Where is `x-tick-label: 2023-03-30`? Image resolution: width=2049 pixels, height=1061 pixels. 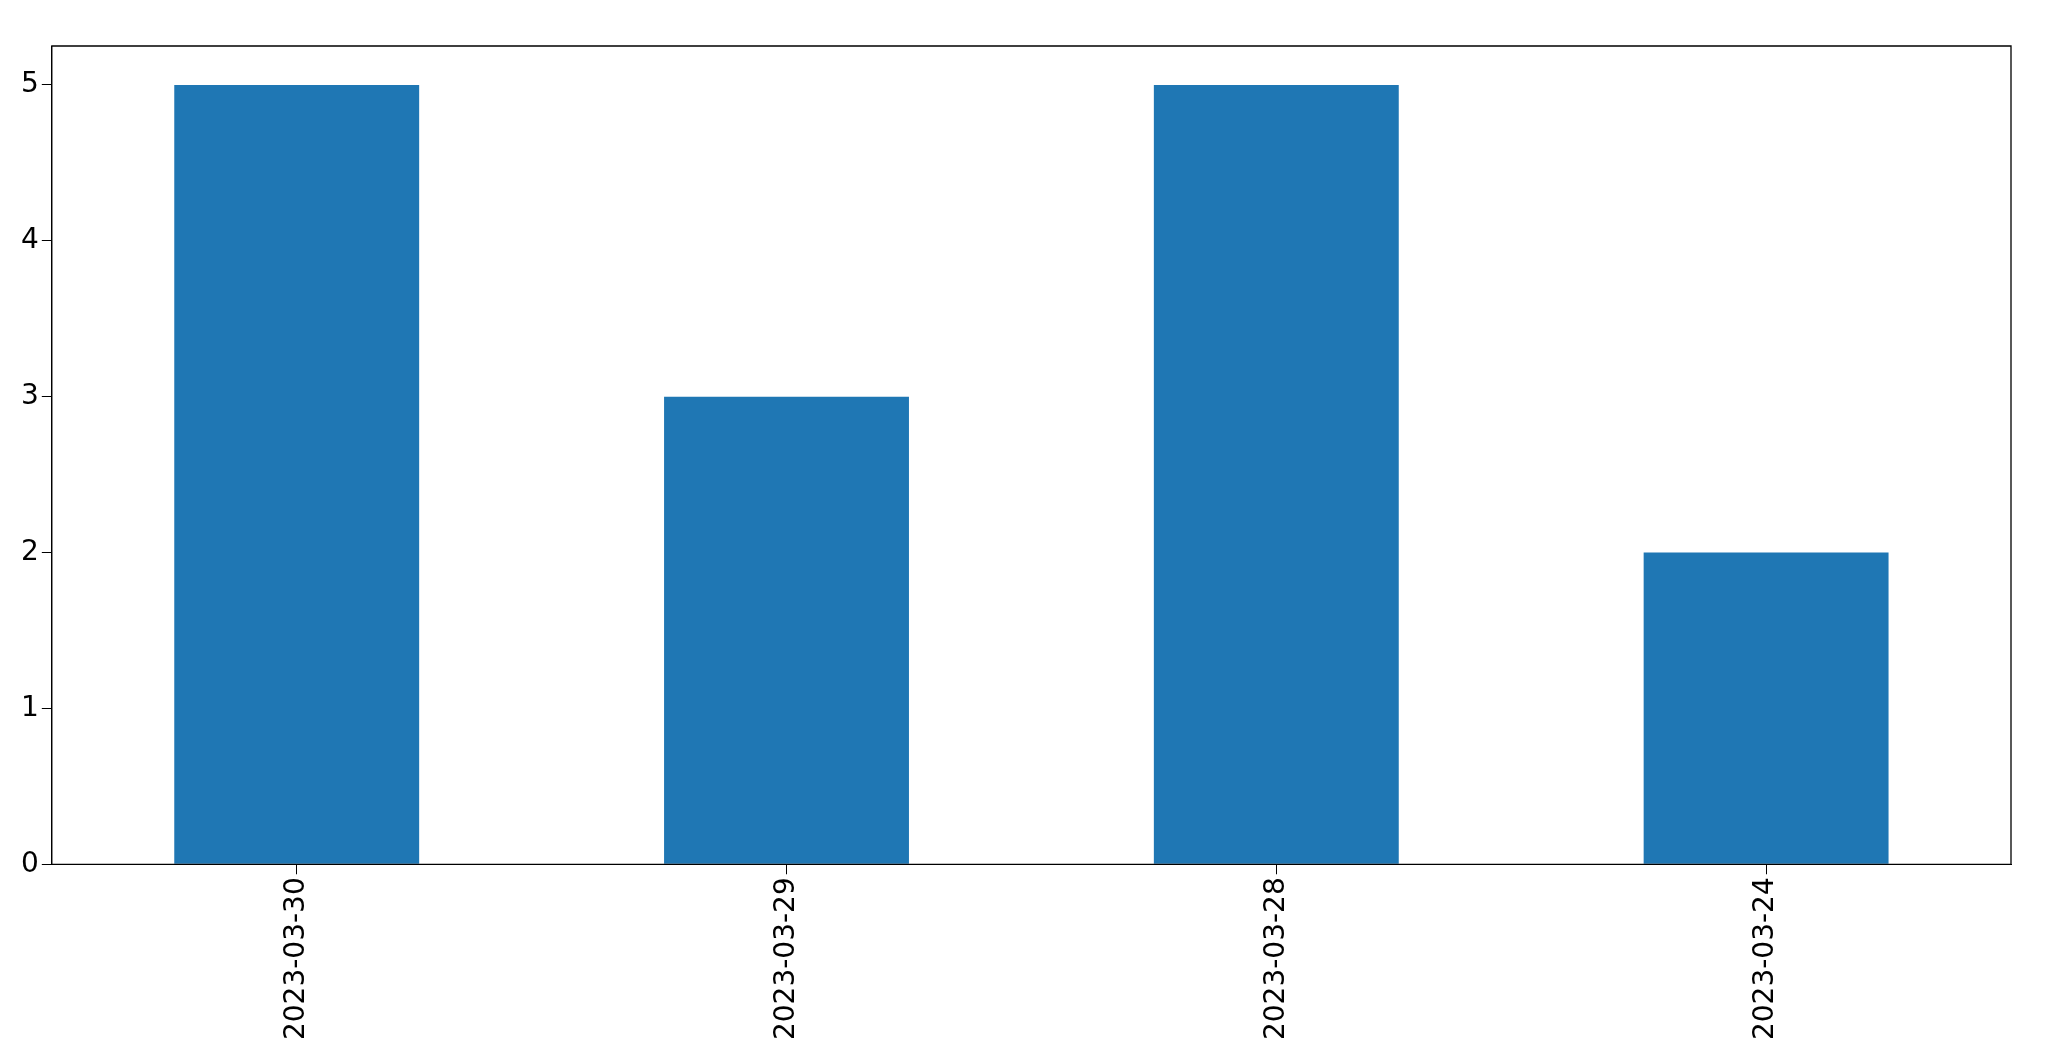
x-tick-label: 2023-03-30 is located at coordinates (294, 959).